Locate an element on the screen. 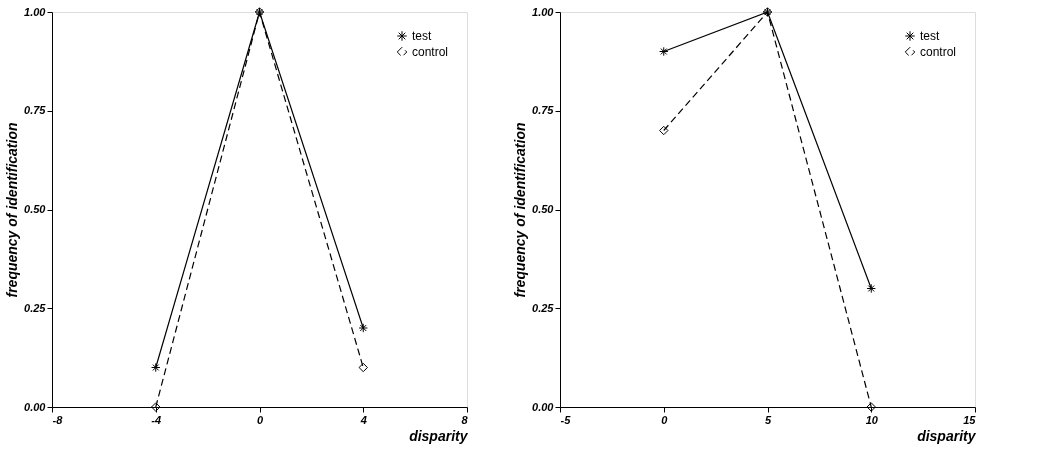 The width and height of the screenshot is (1042, 461). x-tick-label: 10 is located at coordinates (872, 419).